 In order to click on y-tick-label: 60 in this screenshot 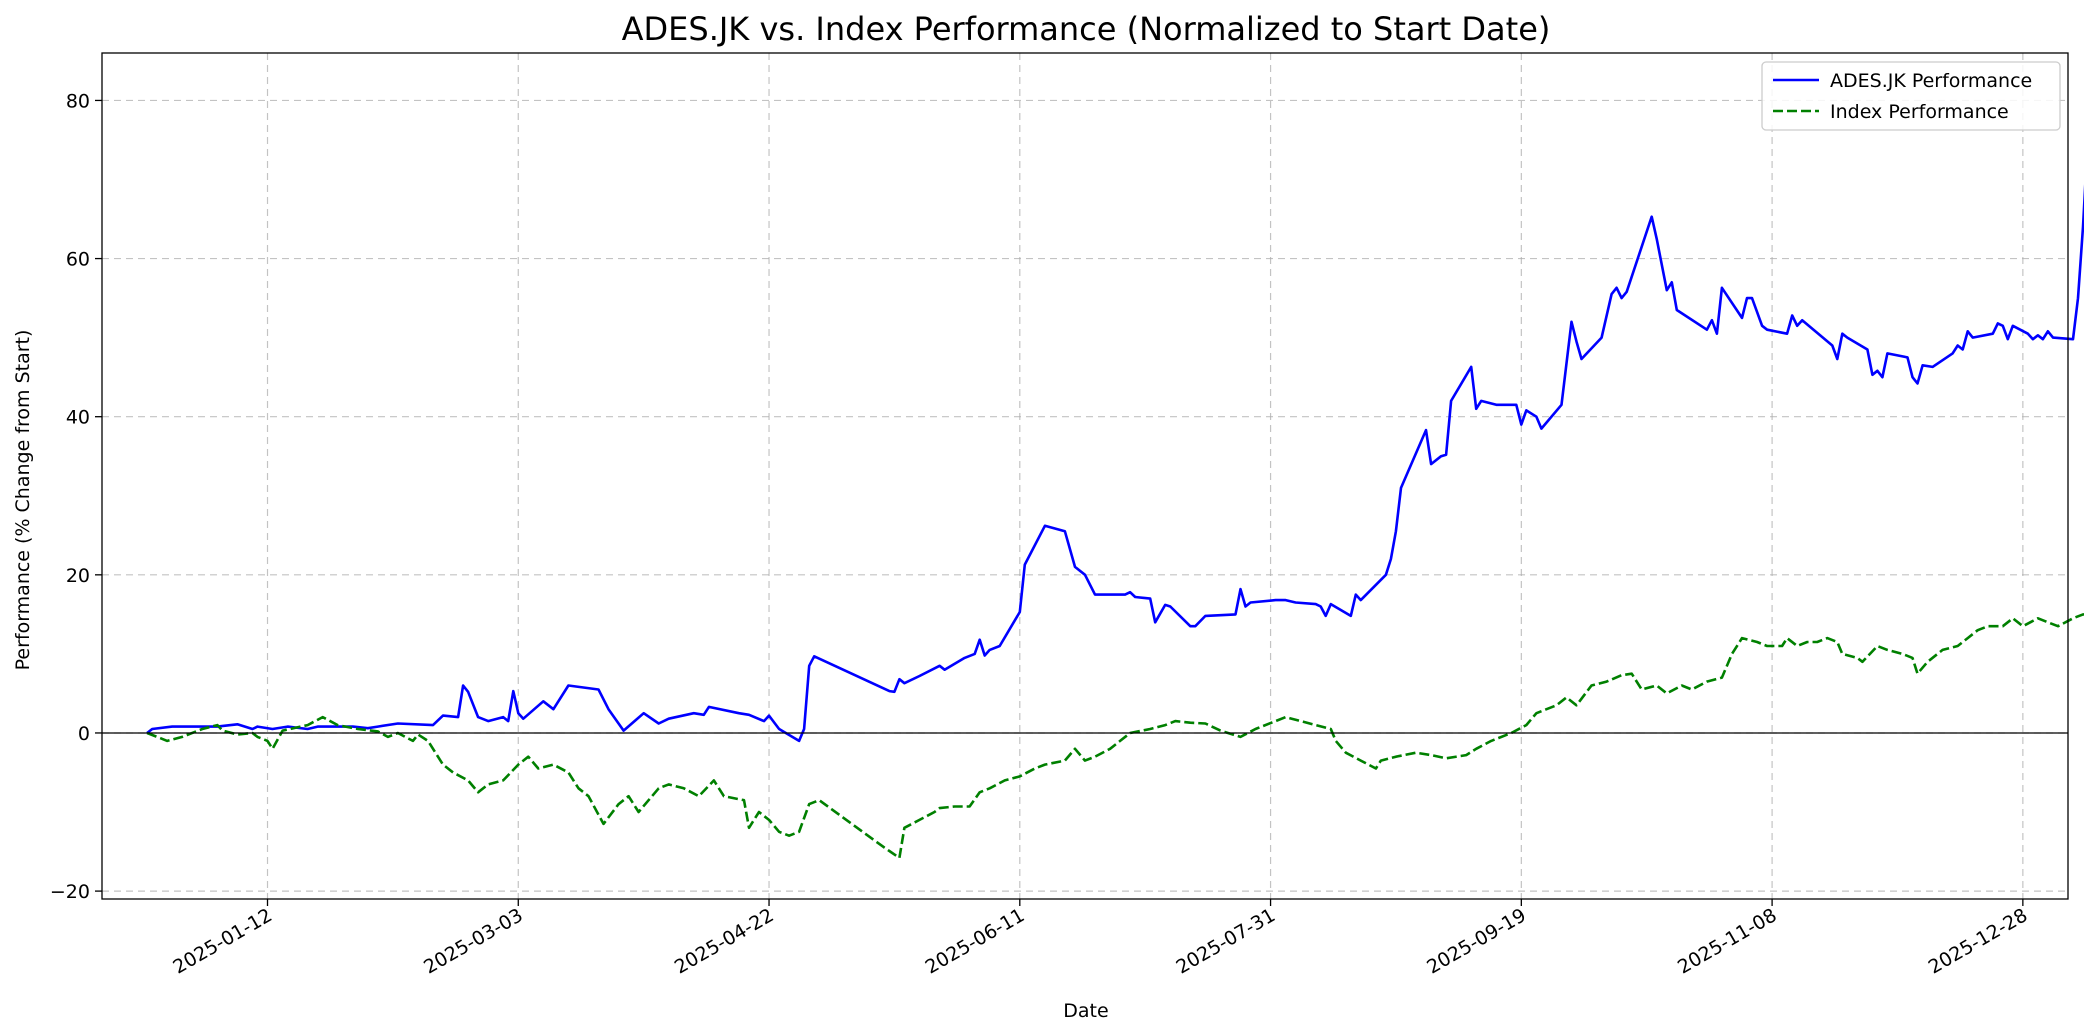, I will do `click(78, 260)`.